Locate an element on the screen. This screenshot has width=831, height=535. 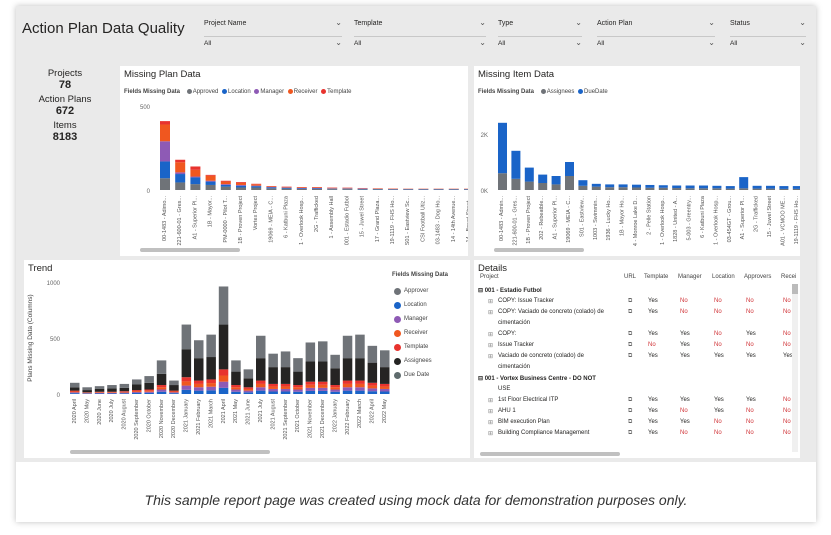
table-row: AHU 1 ⊞ ⧉ Yes No Yes No No is located at coordinates (636, 412).